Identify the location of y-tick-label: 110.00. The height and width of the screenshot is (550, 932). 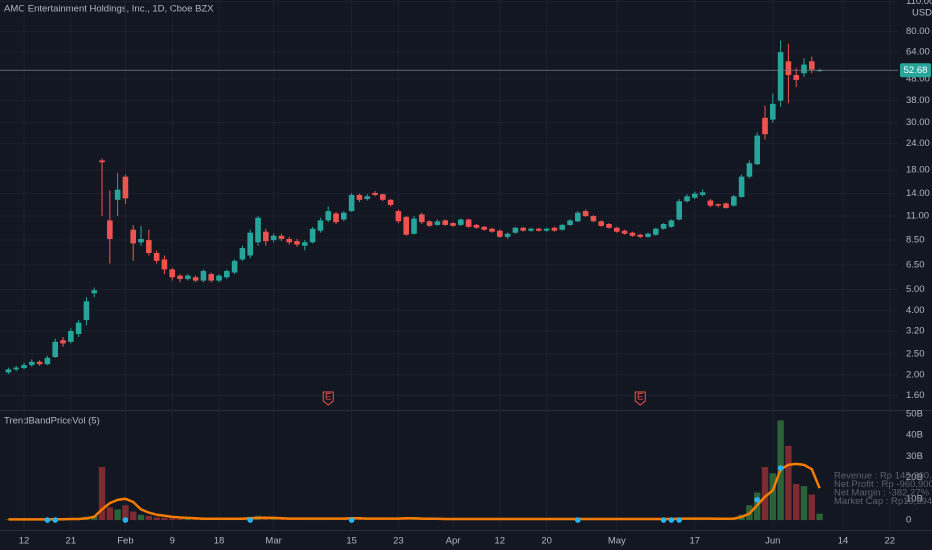
(919, 3).